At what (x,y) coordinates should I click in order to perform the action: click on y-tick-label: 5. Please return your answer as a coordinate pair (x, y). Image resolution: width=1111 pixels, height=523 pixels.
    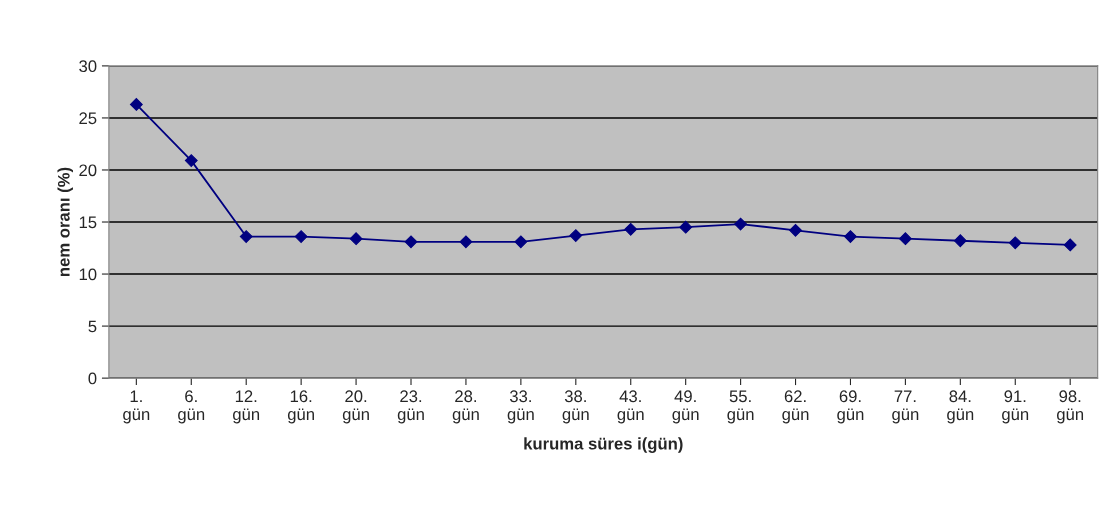
    Looking at the image, I should click on (92, 326).